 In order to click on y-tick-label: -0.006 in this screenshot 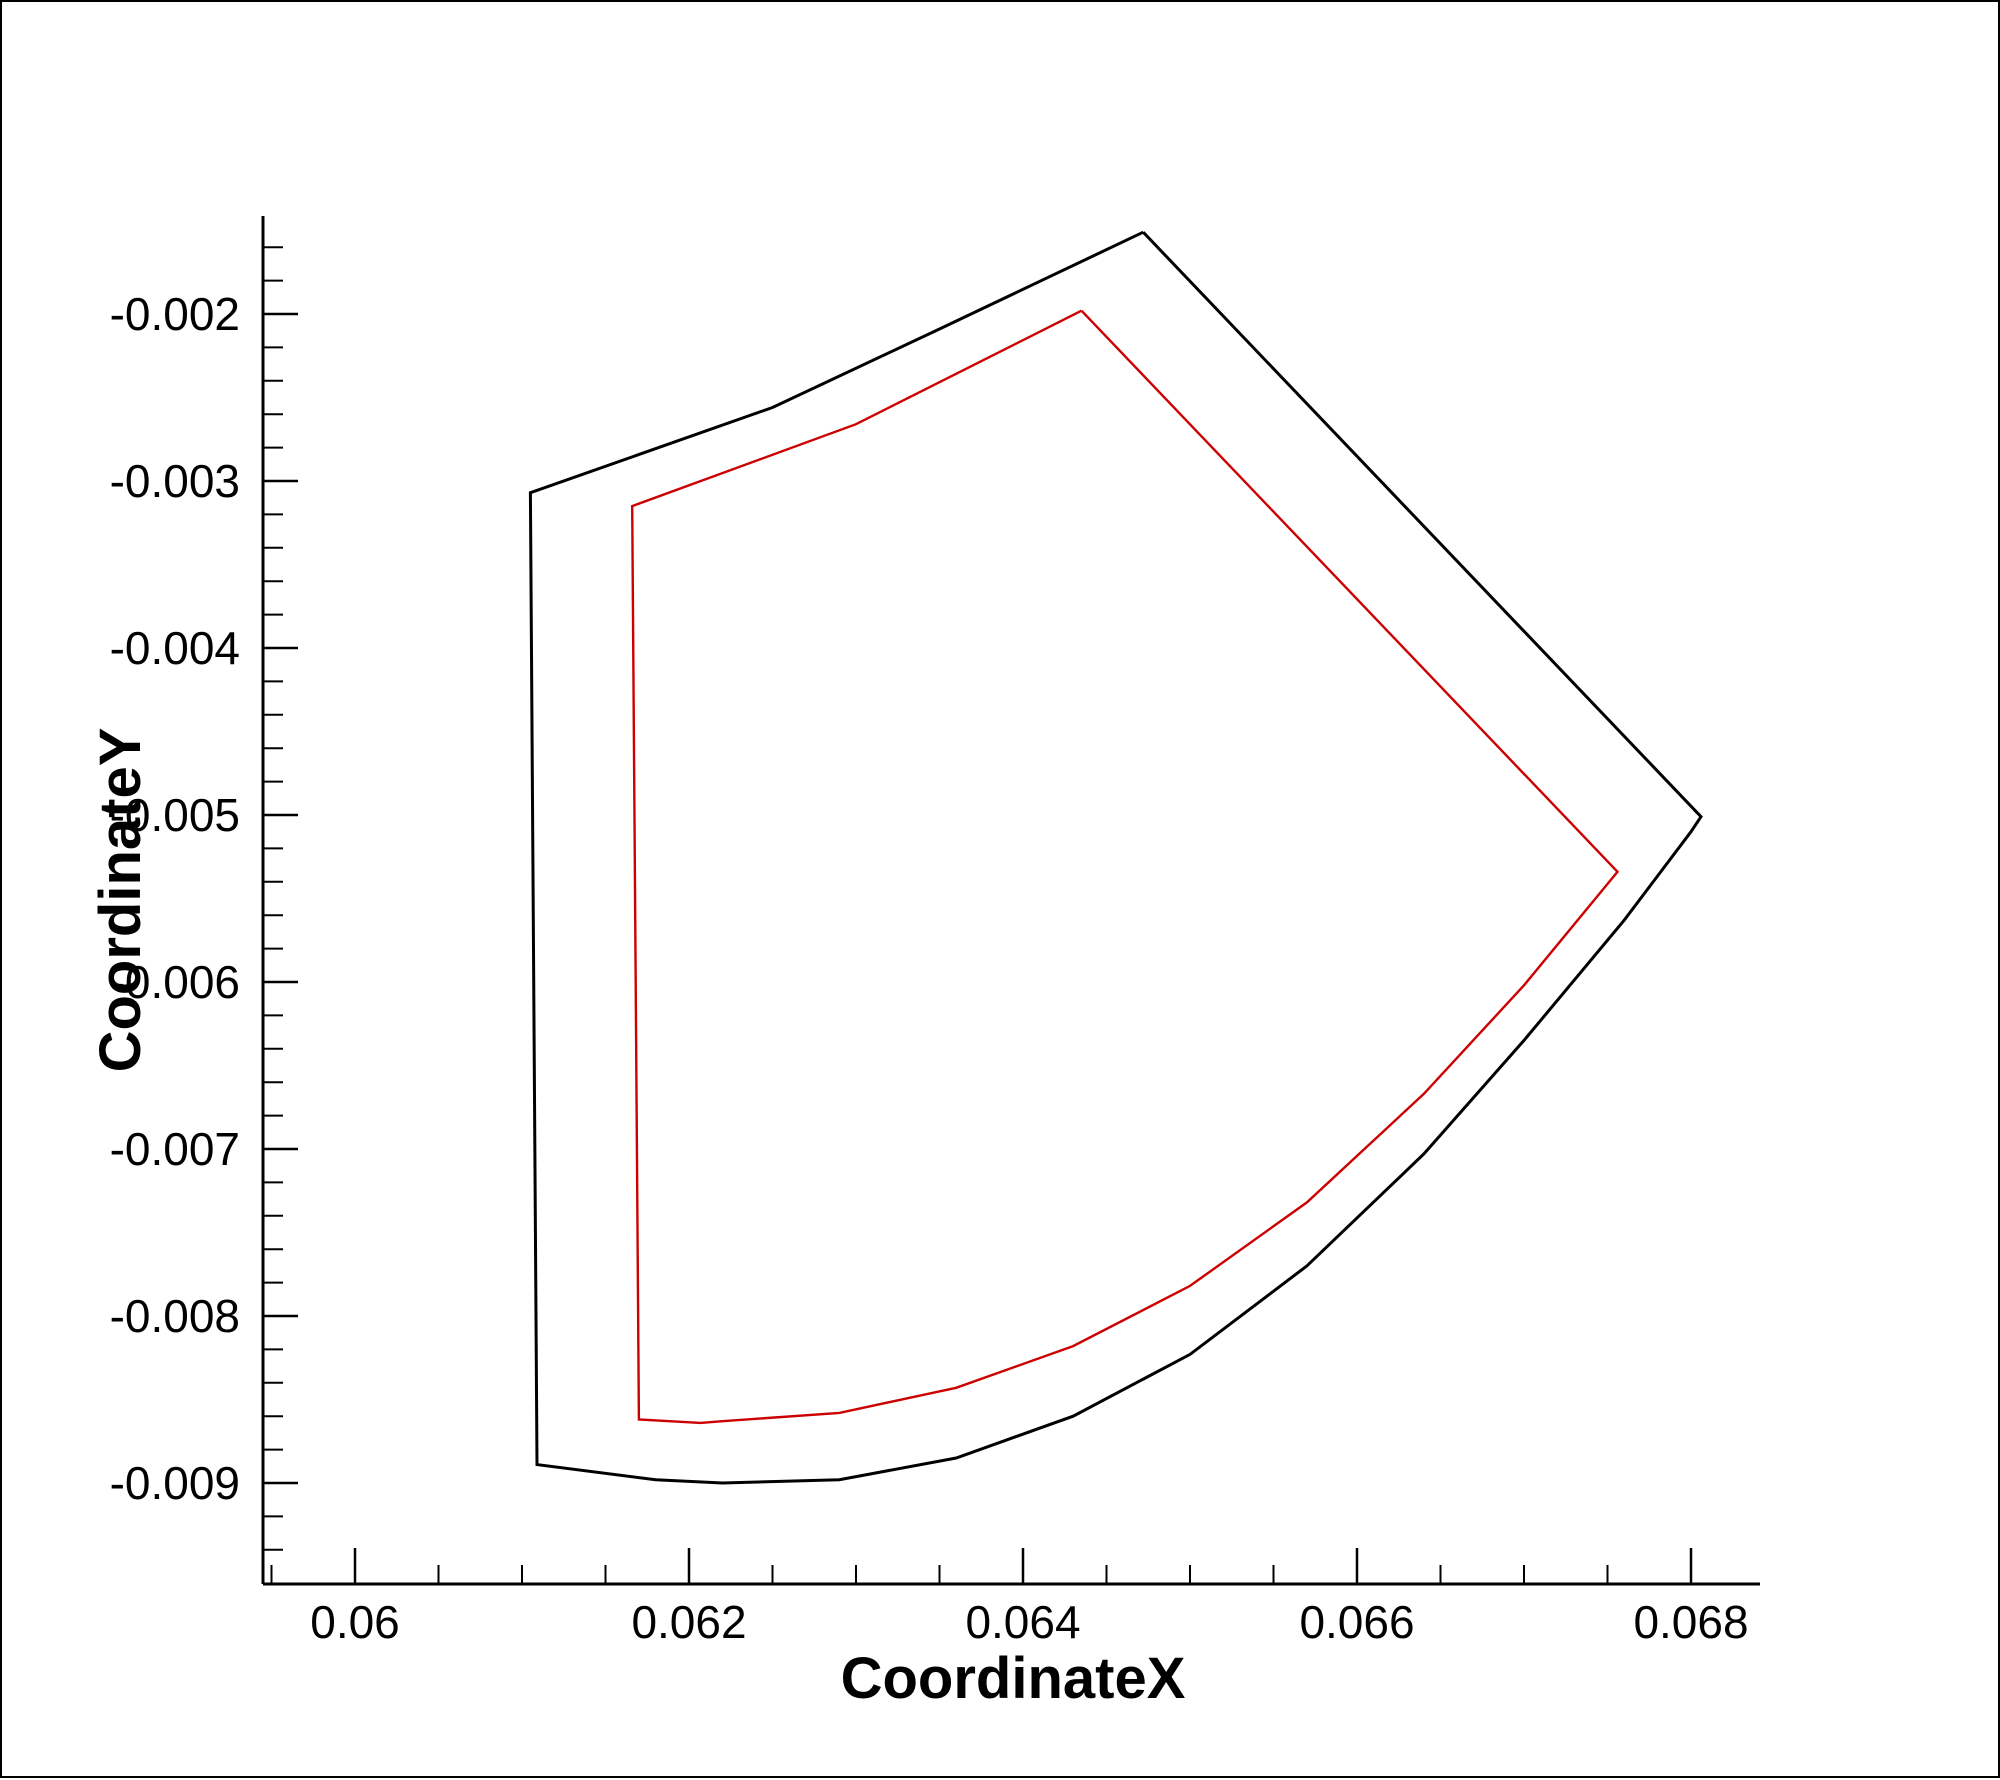, I will do `click(175, 982)`.